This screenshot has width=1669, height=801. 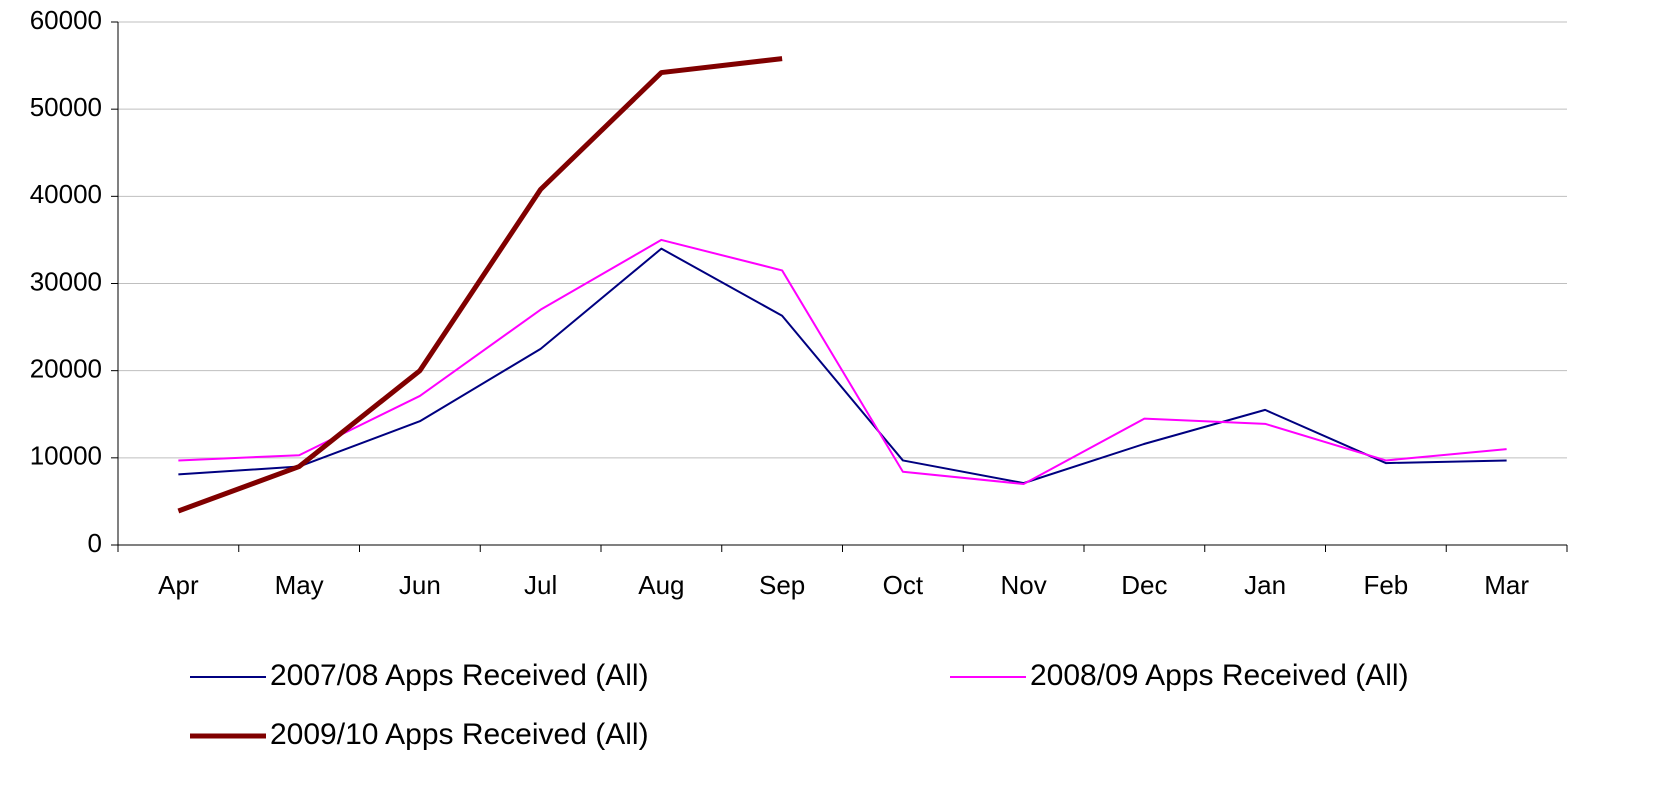 I want to click on x-tick-label: Dec, so click(x=1144, y=585).